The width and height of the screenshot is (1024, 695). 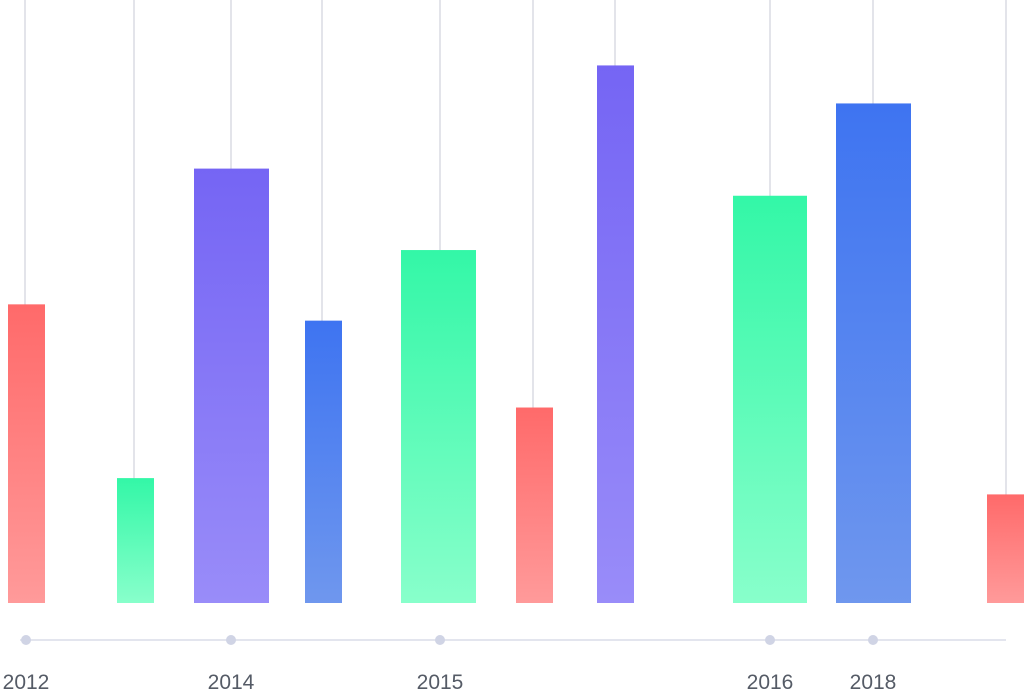 What do you see at coordinates (873, 682) in the screenshot?
I see `tick-label-2018: 2018` at bounding box center [873, 682].